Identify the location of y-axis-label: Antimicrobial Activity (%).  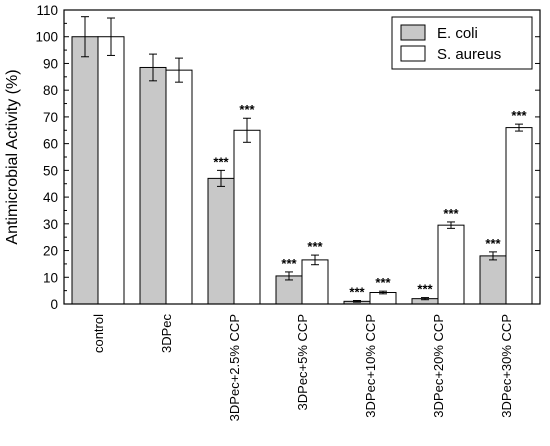
(12, 156).